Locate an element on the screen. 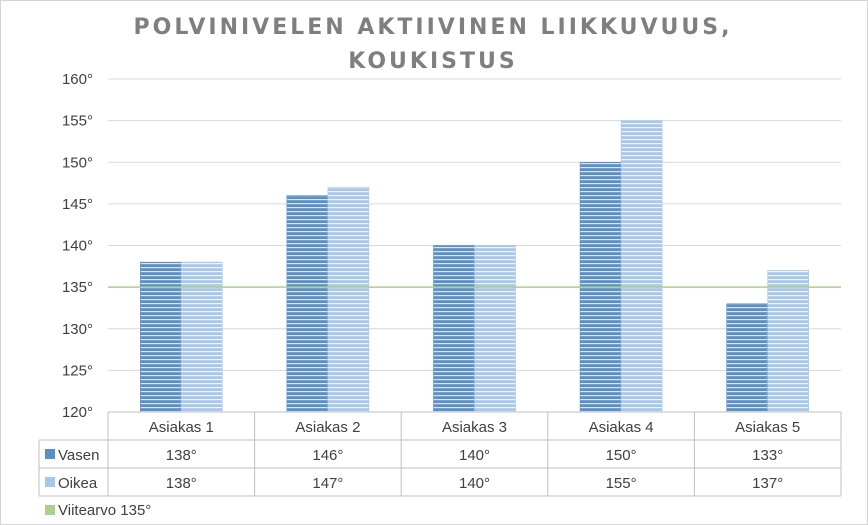  category-label: Asiakas 4 is located at coordinates (621, 427).